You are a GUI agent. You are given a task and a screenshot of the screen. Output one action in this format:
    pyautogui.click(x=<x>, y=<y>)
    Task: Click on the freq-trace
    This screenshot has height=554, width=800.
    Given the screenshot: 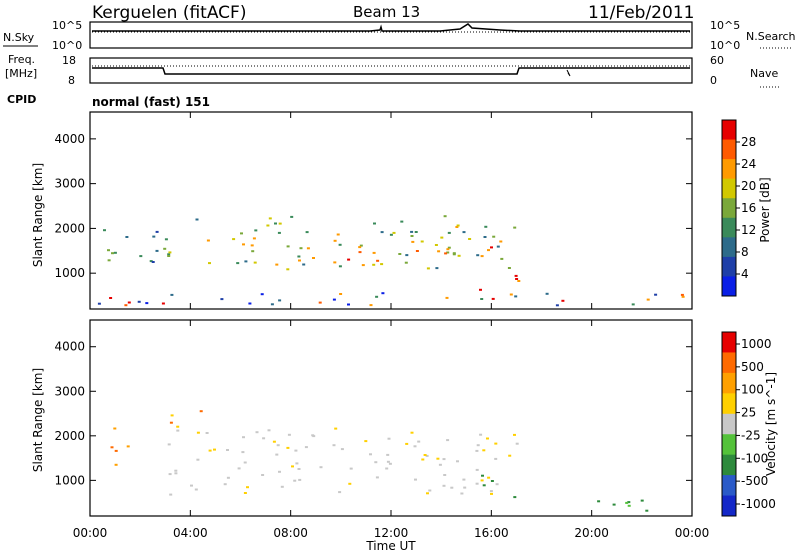 What is the action you would take?
    pyautogui.click(x=391, y=71)
    